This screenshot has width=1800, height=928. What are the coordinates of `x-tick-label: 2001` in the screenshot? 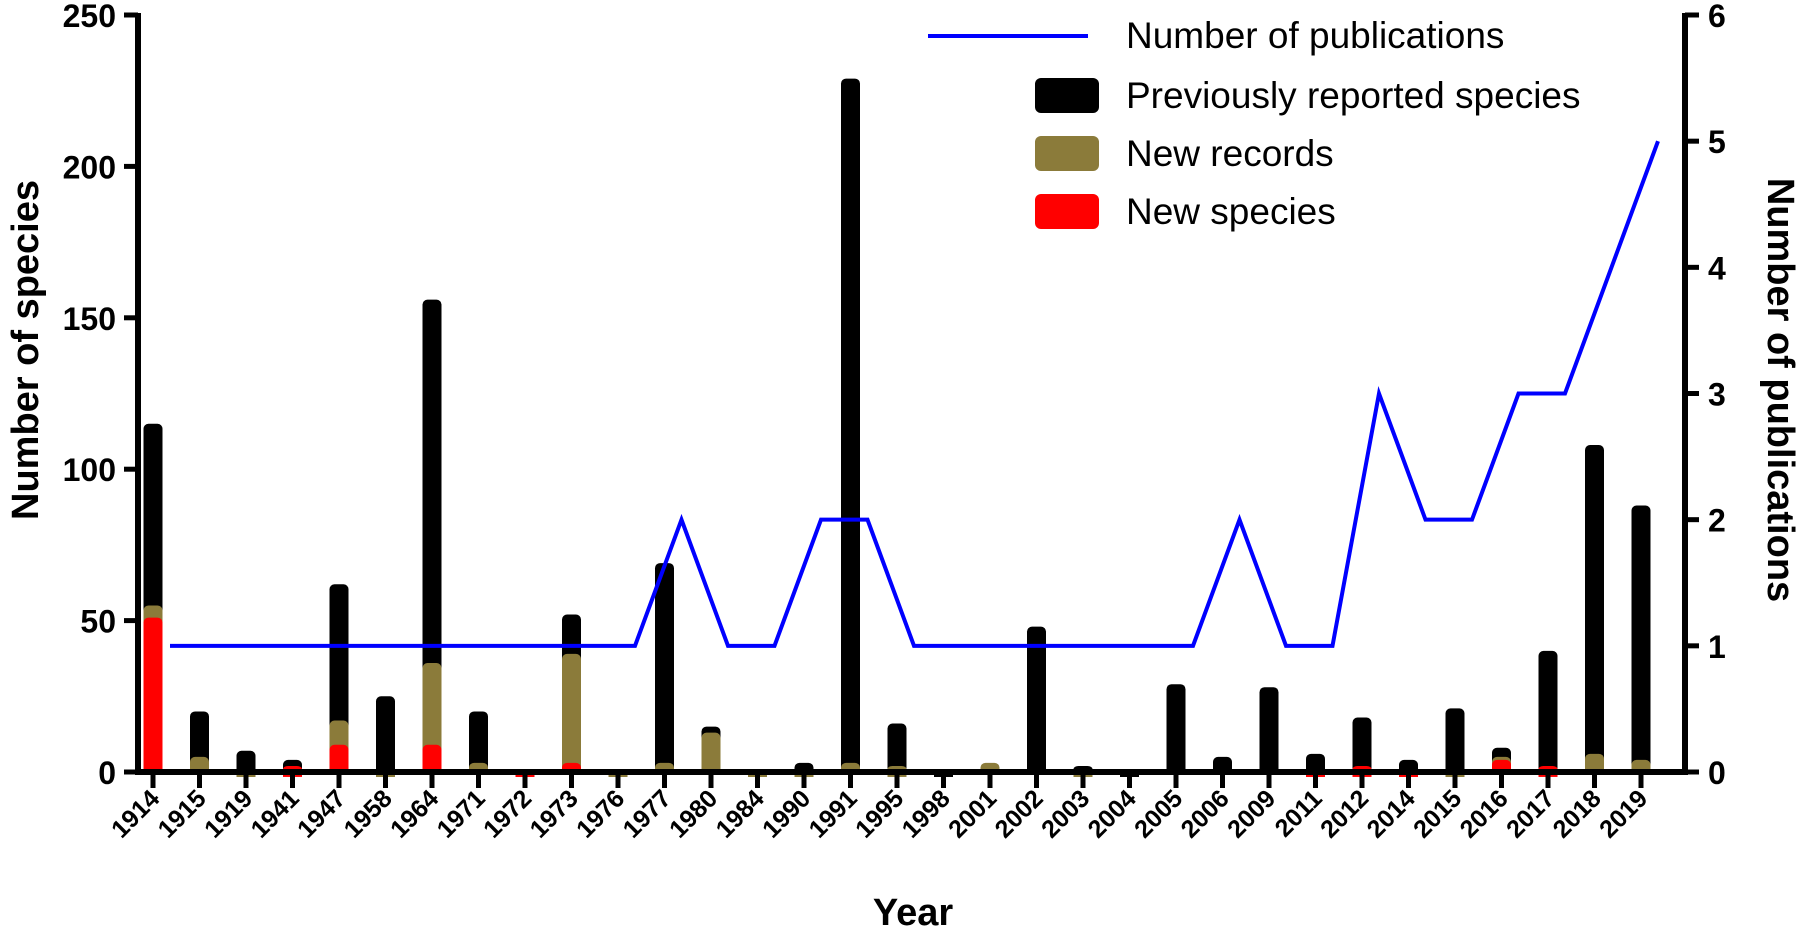 It's located at (972, 813).